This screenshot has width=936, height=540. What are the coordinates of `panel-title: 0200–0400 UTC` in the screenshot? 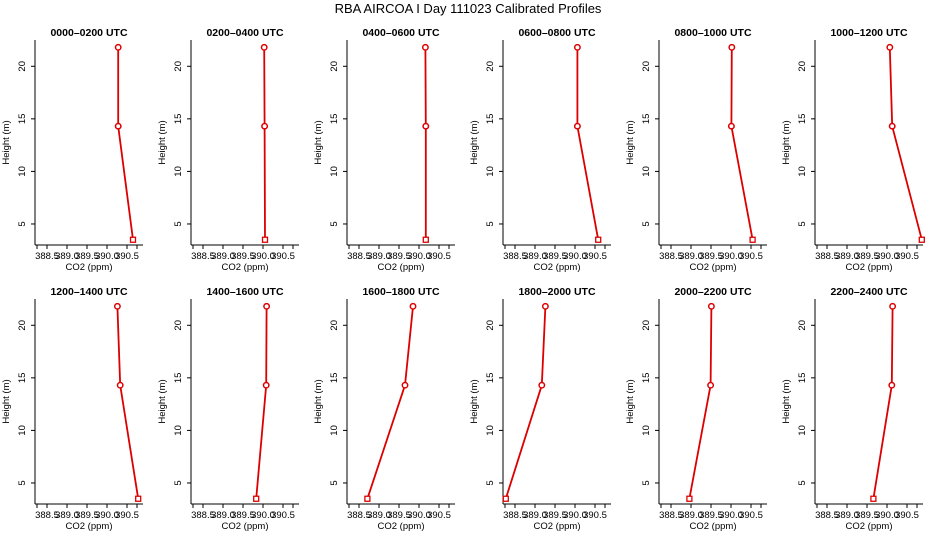 It's located at (244, 33).